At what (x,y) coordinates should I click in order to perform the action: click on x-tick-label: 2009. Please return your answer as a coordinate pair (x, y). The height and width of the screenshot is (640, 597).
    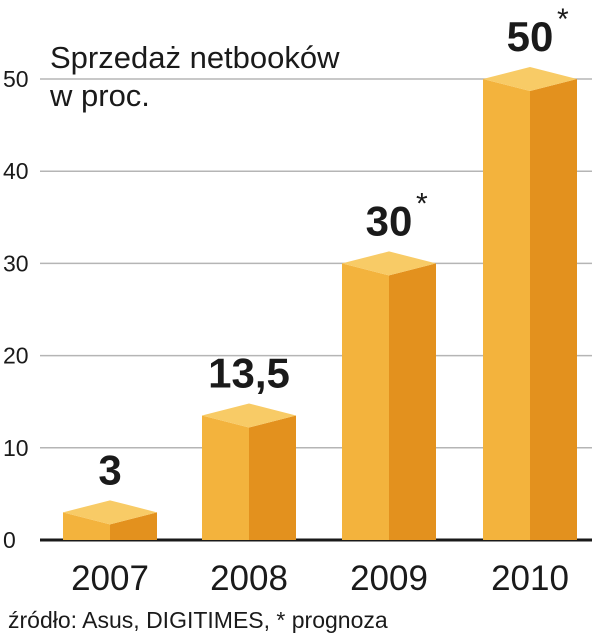
    Looking at the image, I should click on (389, 578).